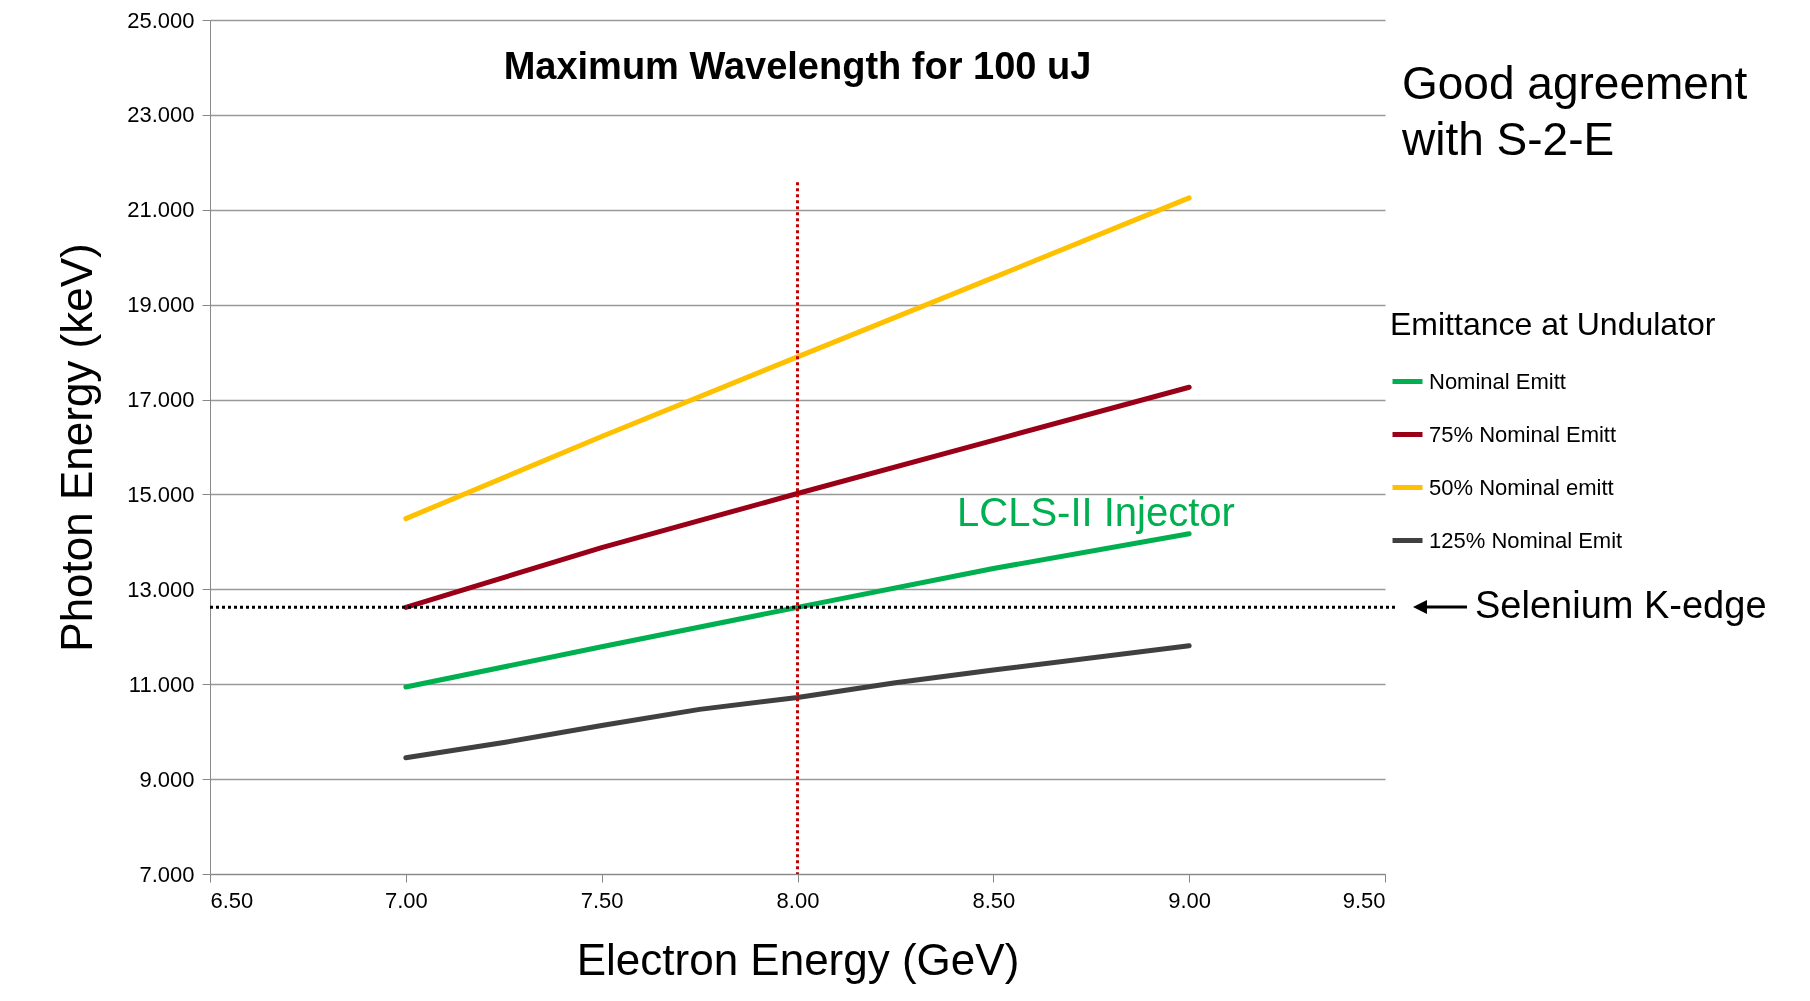 This screenshot has width=1810, height=1001. Describe the element at coordinates (1190, 900) in the screenshot. I see `x-tick-label: 9.00` at that location.